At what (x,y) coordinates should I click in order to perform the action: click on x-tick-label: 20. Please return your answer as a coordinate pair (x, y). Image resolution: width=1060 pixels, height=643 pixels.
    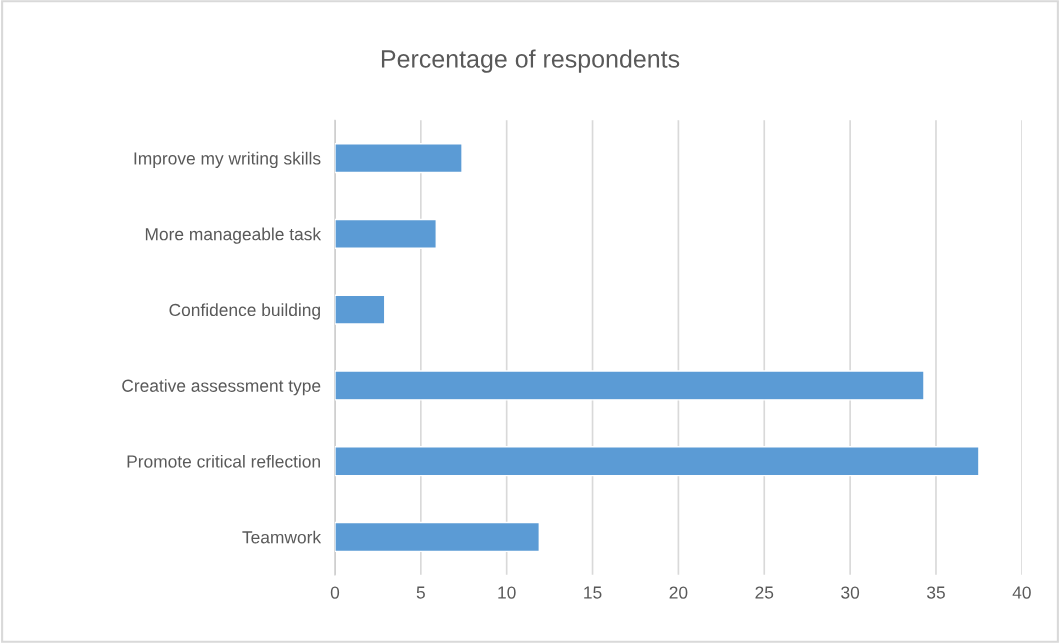
    Looking at the image, I should click on (678, 592).